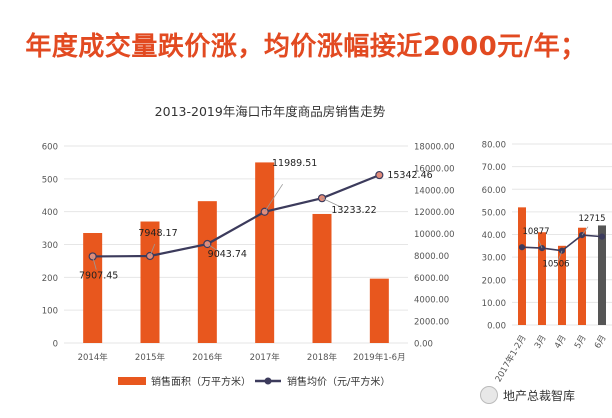  What do you see at coordinates (207, 357) in the screenshot?
I see `x-tick: 2016年` at bounding box center [207, 357].